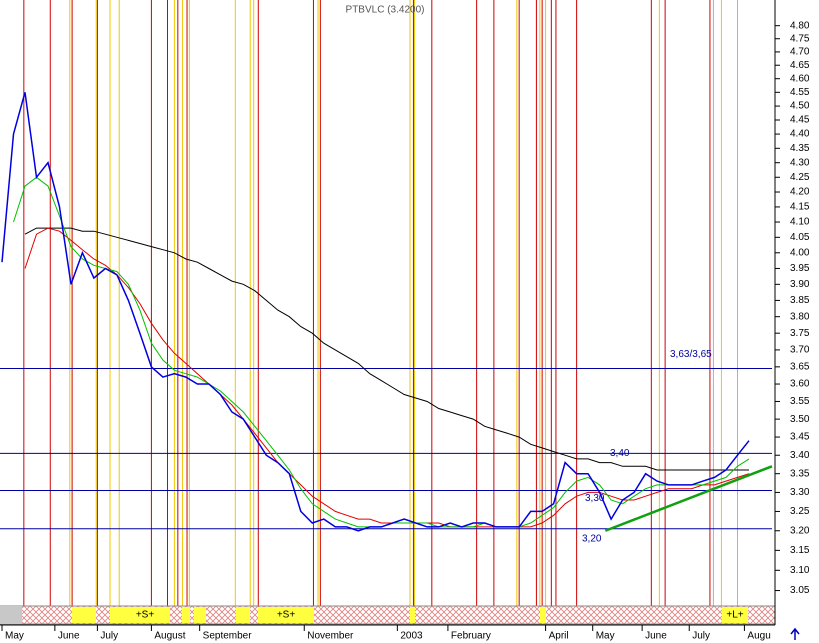 This screenshot has width=819, height=643. Describe the element at coordinates (800, 207) in the screenshot. I see `y-tick-label: 4.15` at that location.